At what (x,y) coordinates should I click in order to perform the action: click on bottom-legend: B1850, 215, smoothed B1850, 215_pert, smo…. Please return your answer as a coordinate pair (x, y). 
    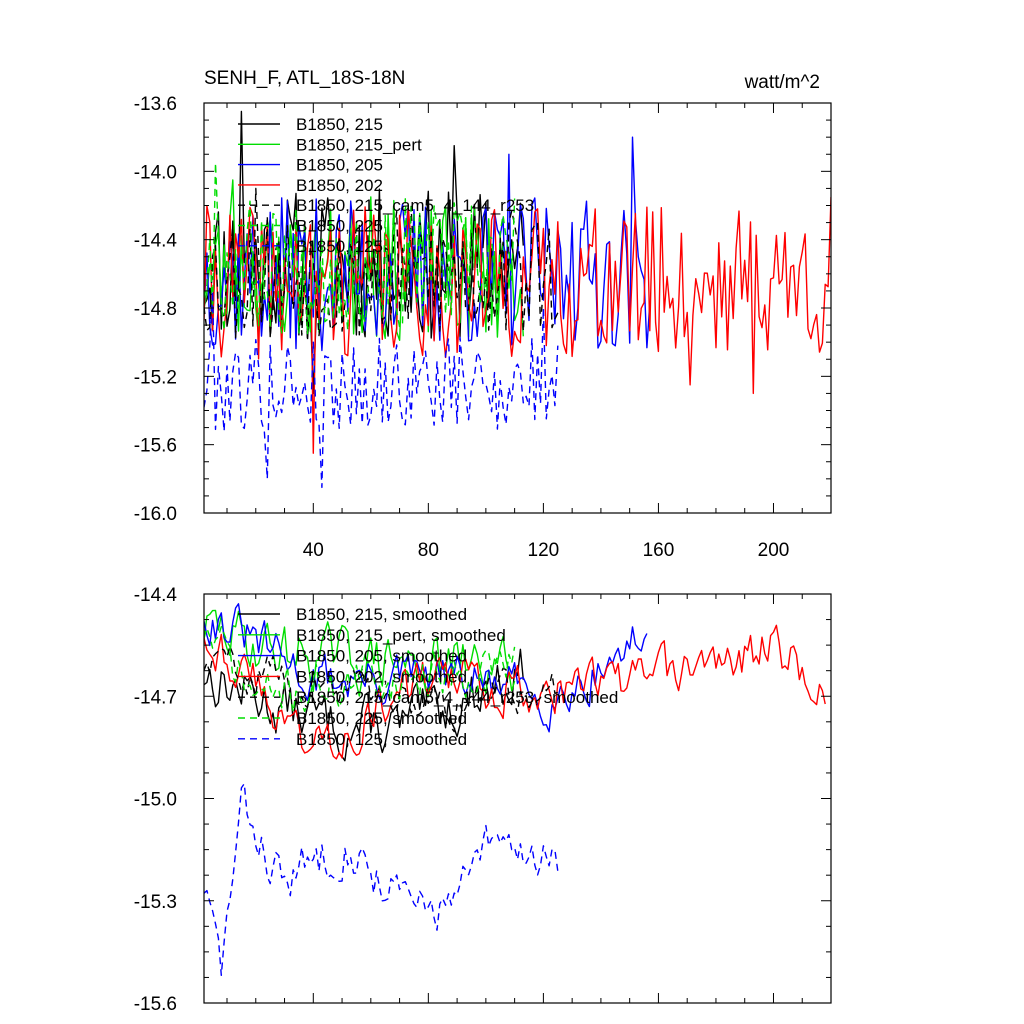
    Looking at the image, I should click on (428, 677).